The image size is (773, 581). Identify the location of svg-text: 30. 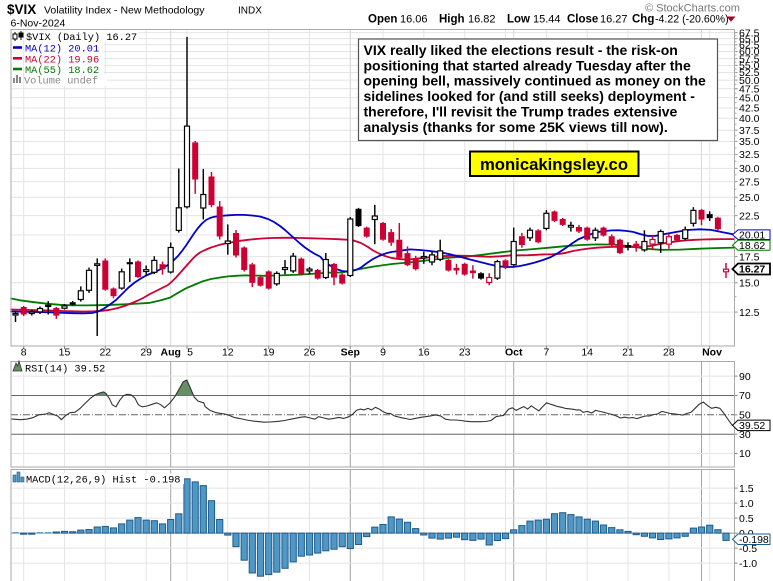
(745, 435).